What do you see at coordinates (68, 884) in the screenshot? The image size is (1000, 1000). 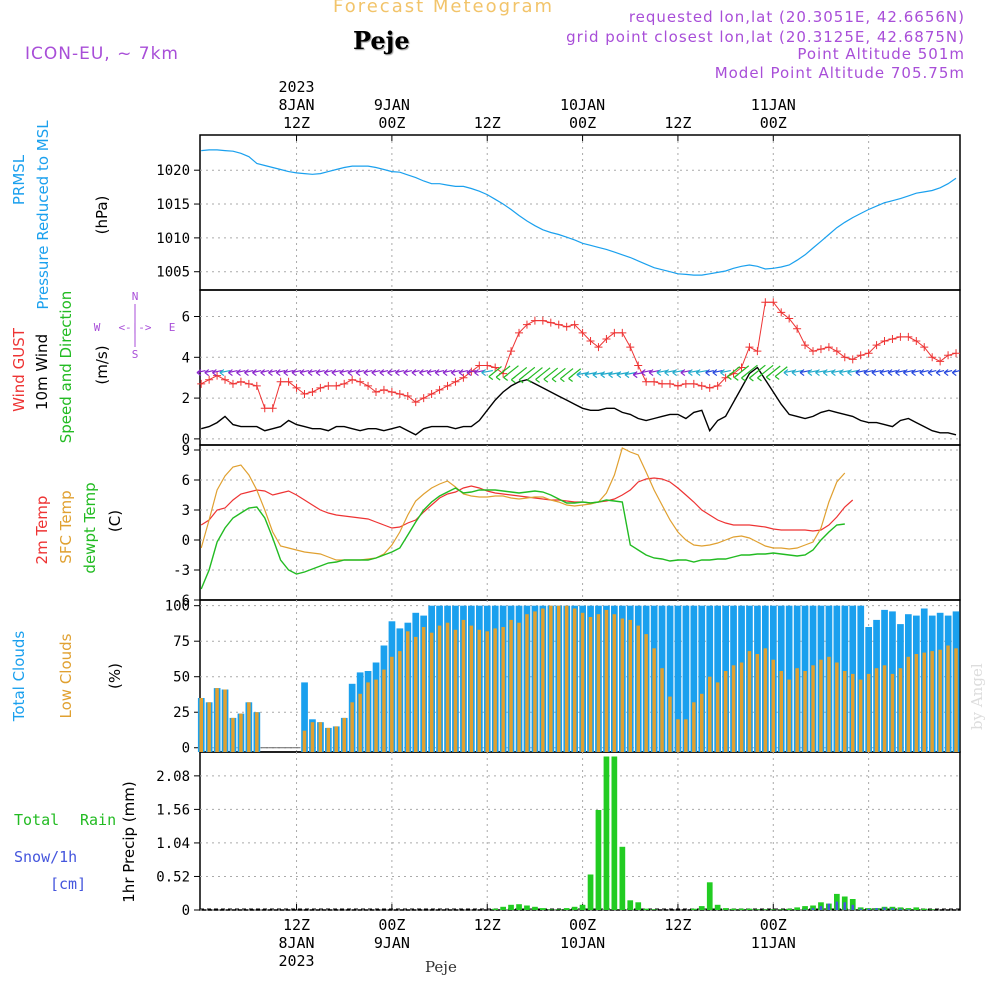 I see `precip-snow-unit-label: [cm]` at bounding box center [68, 884].